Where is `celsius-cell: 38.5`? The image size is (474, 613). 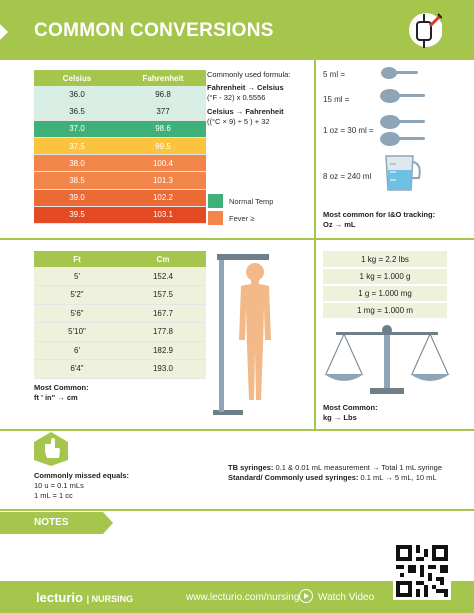 celsius-cell: 38.5 is located at coordinates (77, 180).